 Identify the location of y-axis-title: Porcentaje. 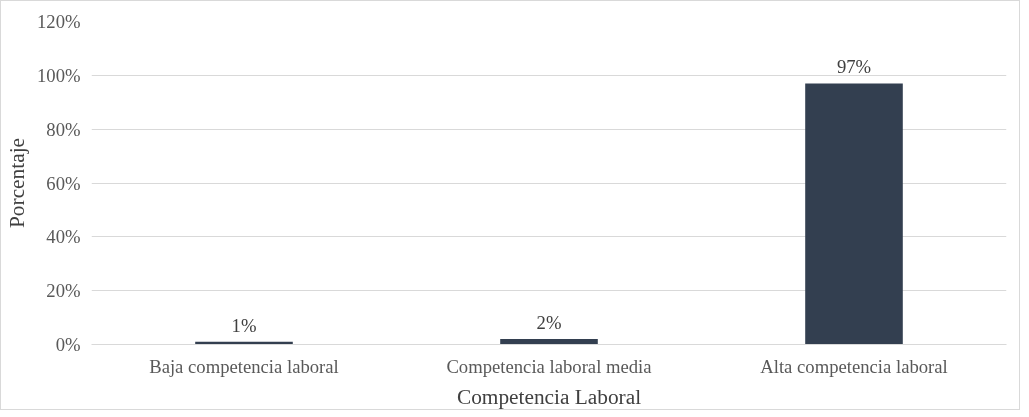
(16, 182).